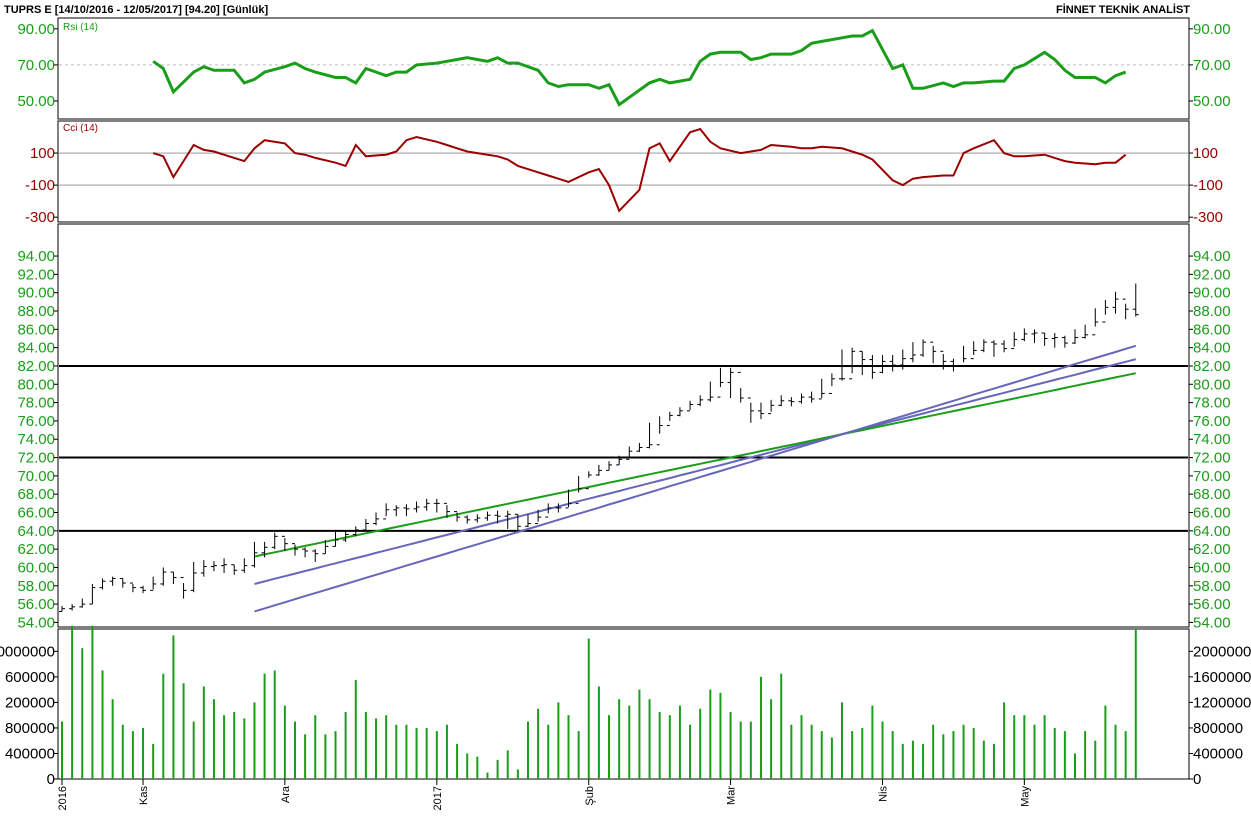  I want to click on cci-title: Cci (14), so click(80, 128).